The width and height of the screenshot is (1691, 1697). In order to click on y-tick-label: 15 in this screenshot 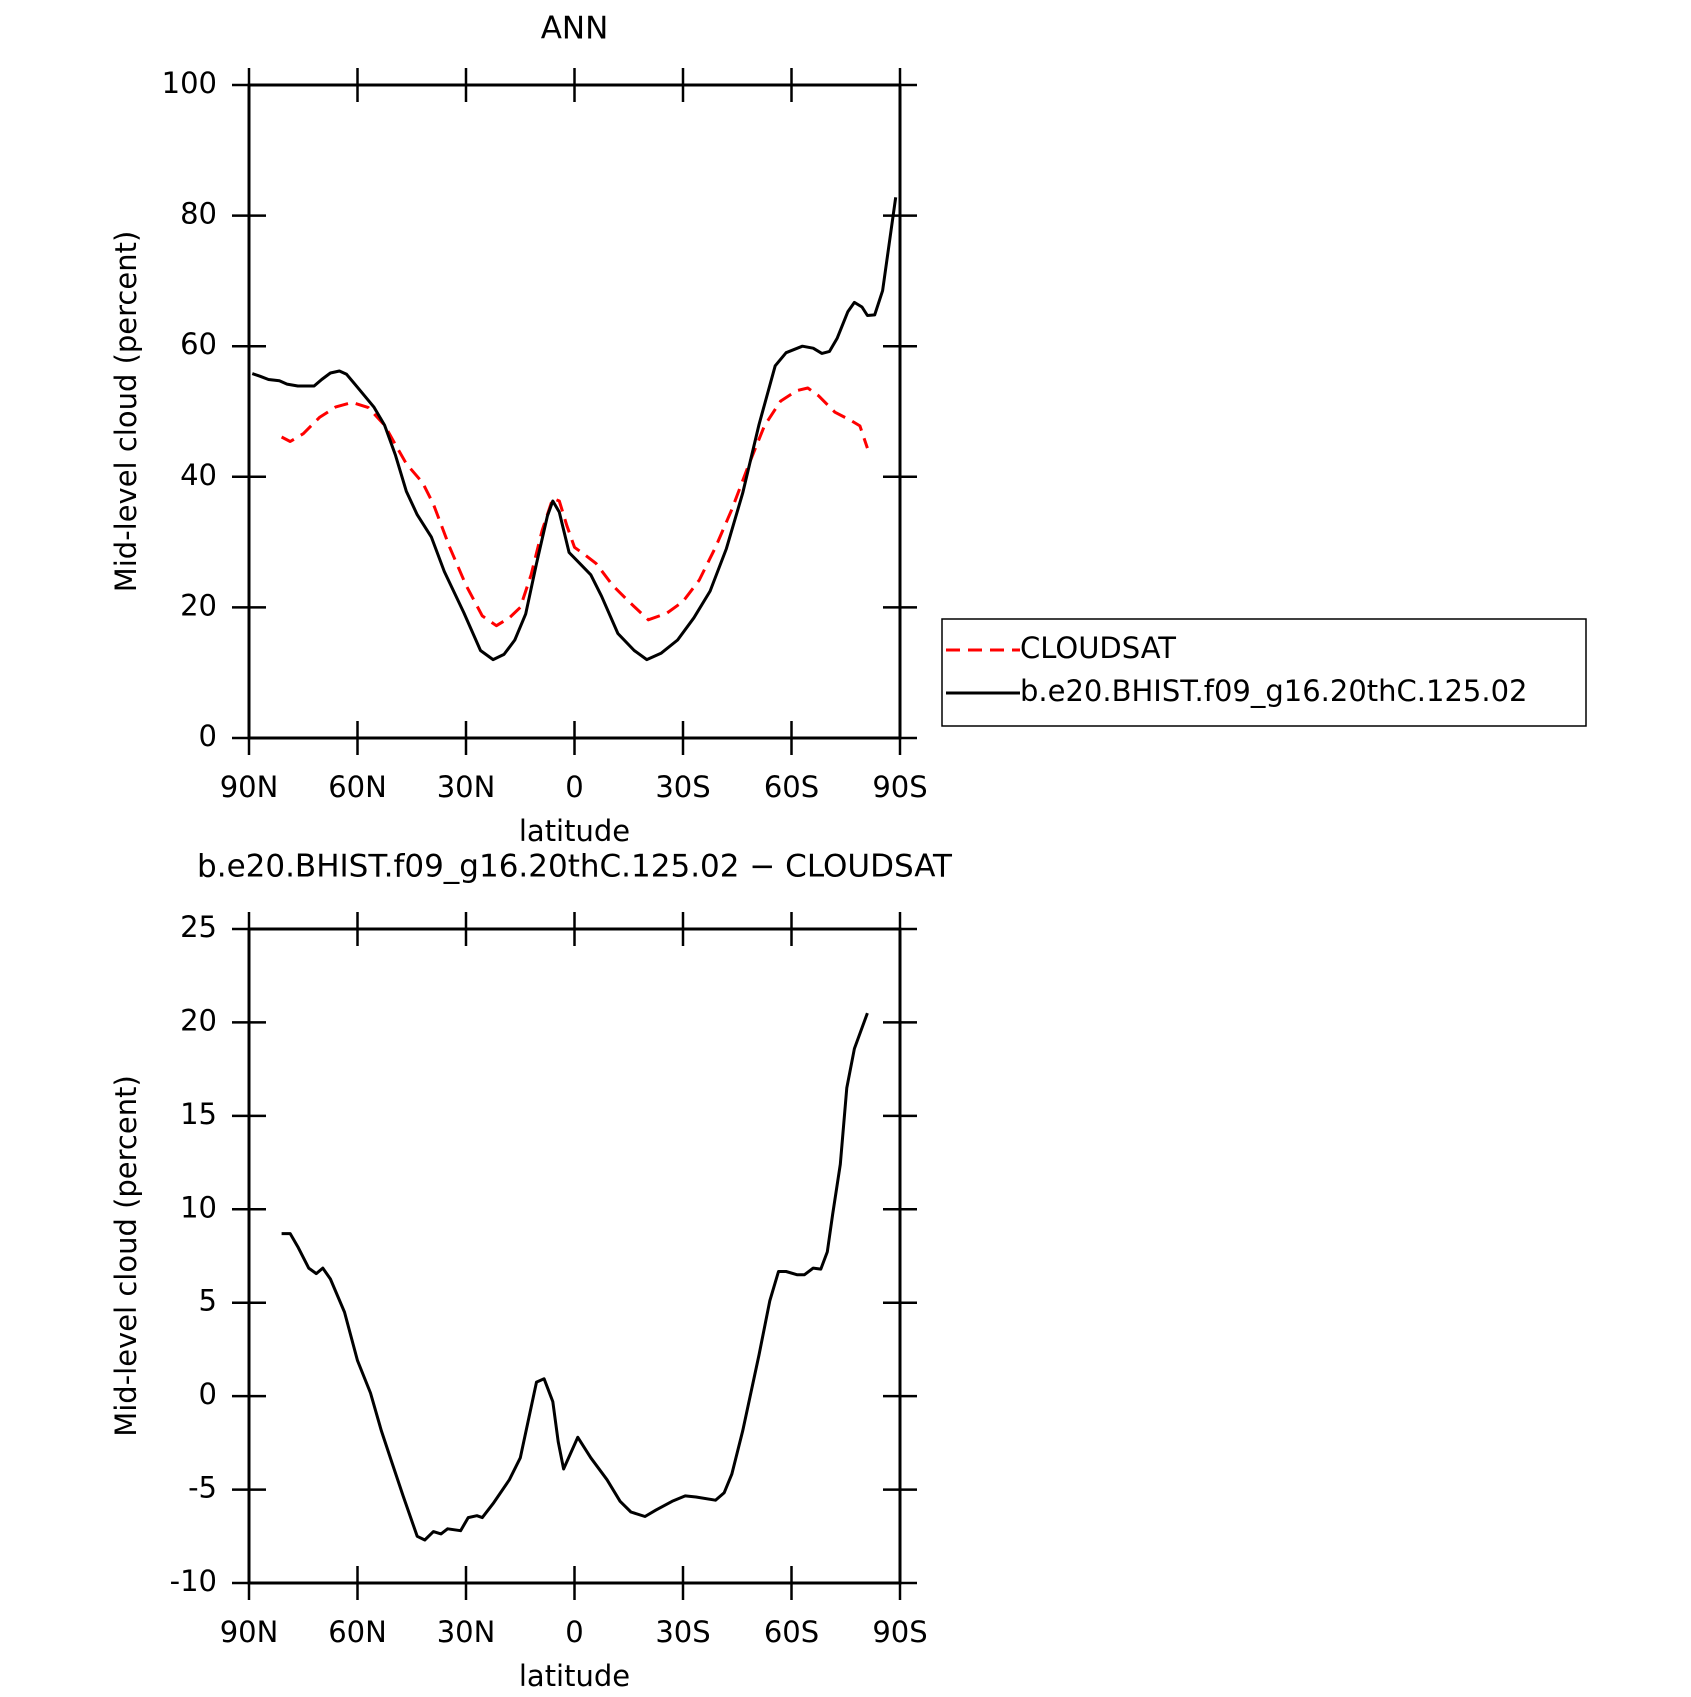, I will do `click(198, 1114)`.